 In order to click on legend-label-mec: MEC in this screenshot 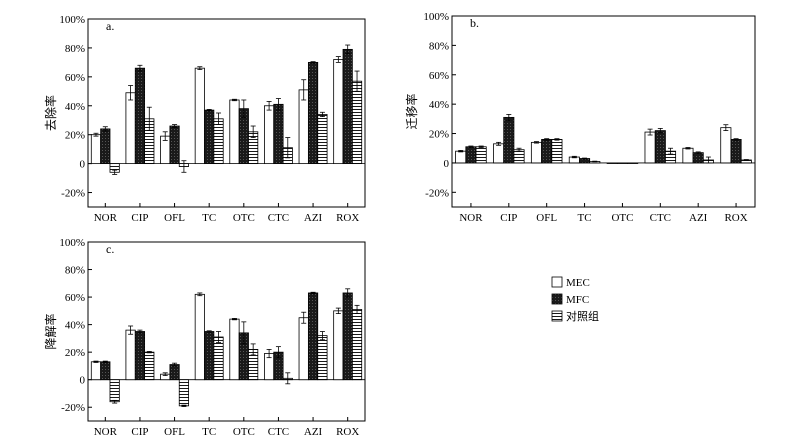, I will do `click(578, 283)`.